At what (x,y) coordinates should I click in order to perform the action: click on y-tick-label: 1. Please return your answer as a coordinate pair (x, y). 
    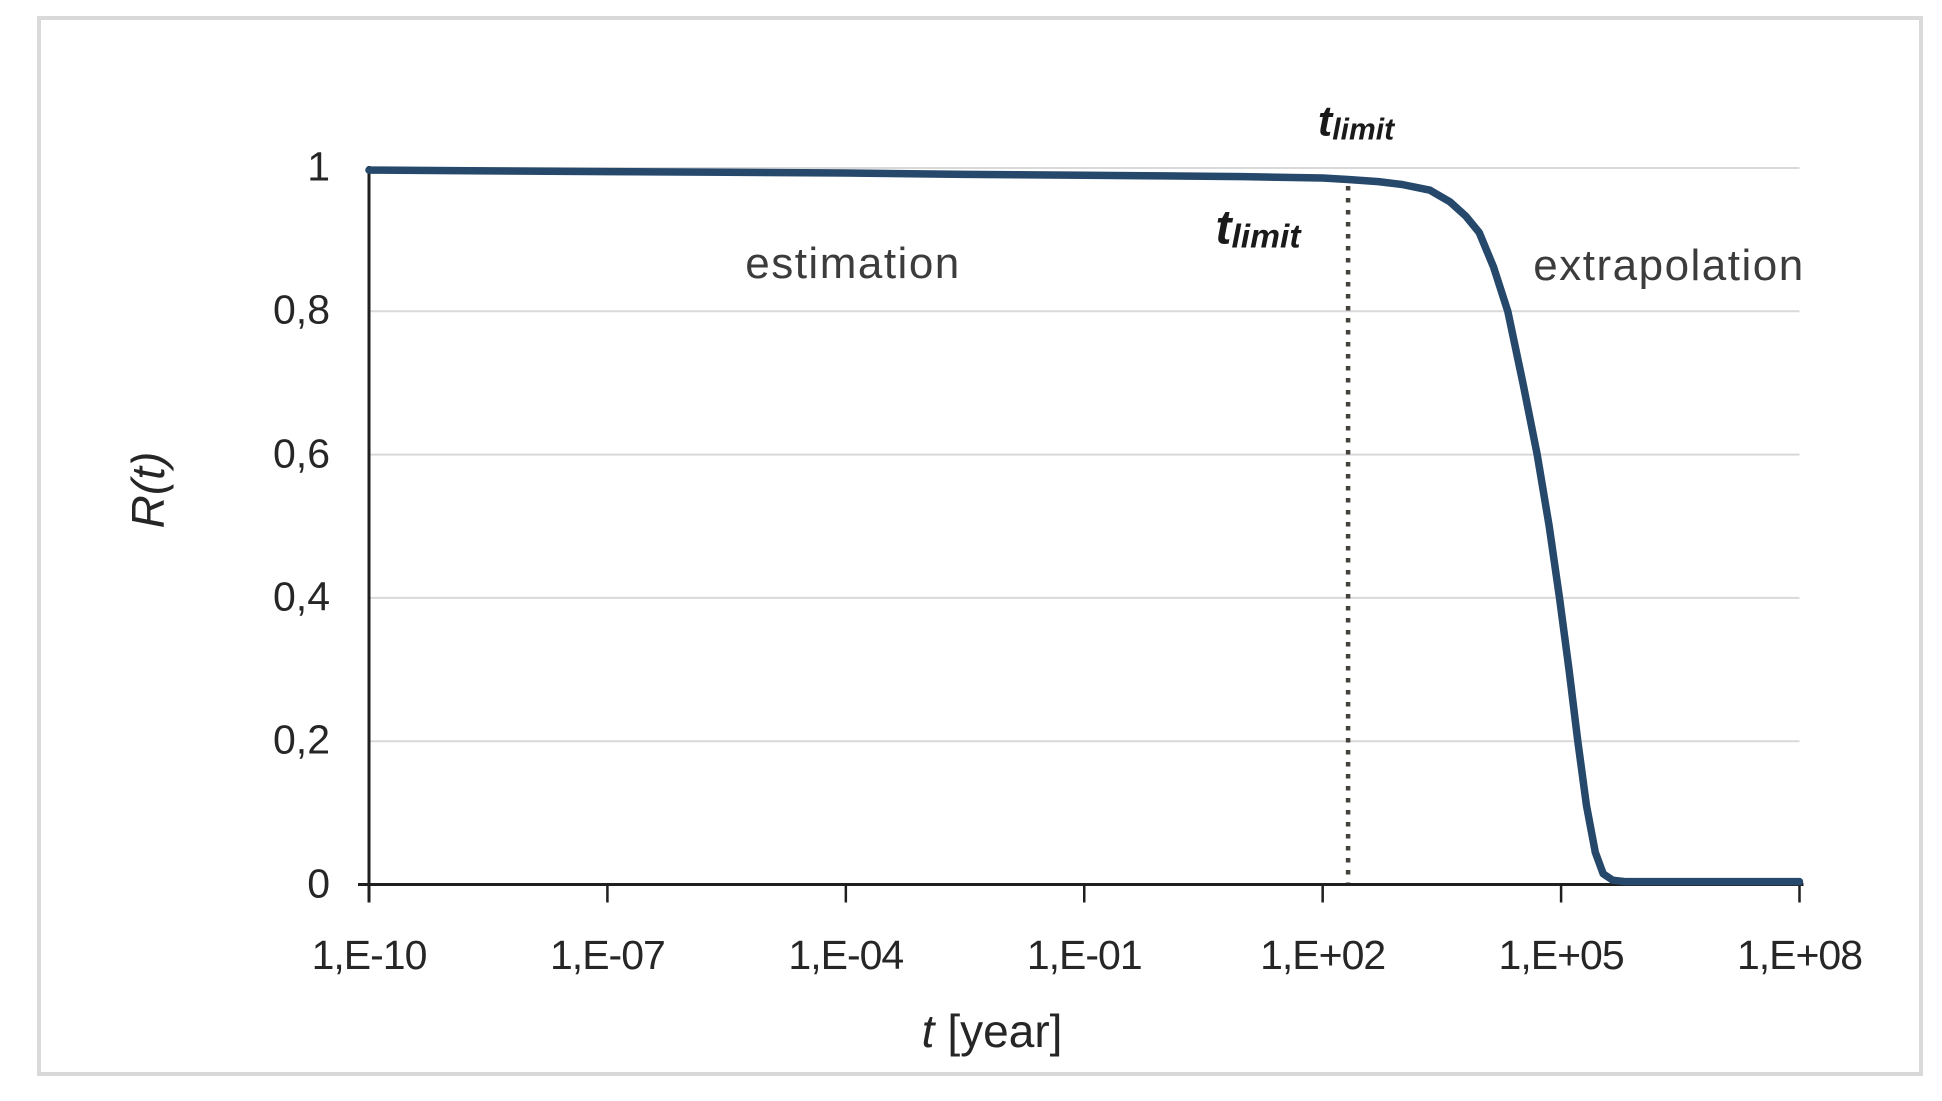
    Looking at the image, I should click on (318, 166).